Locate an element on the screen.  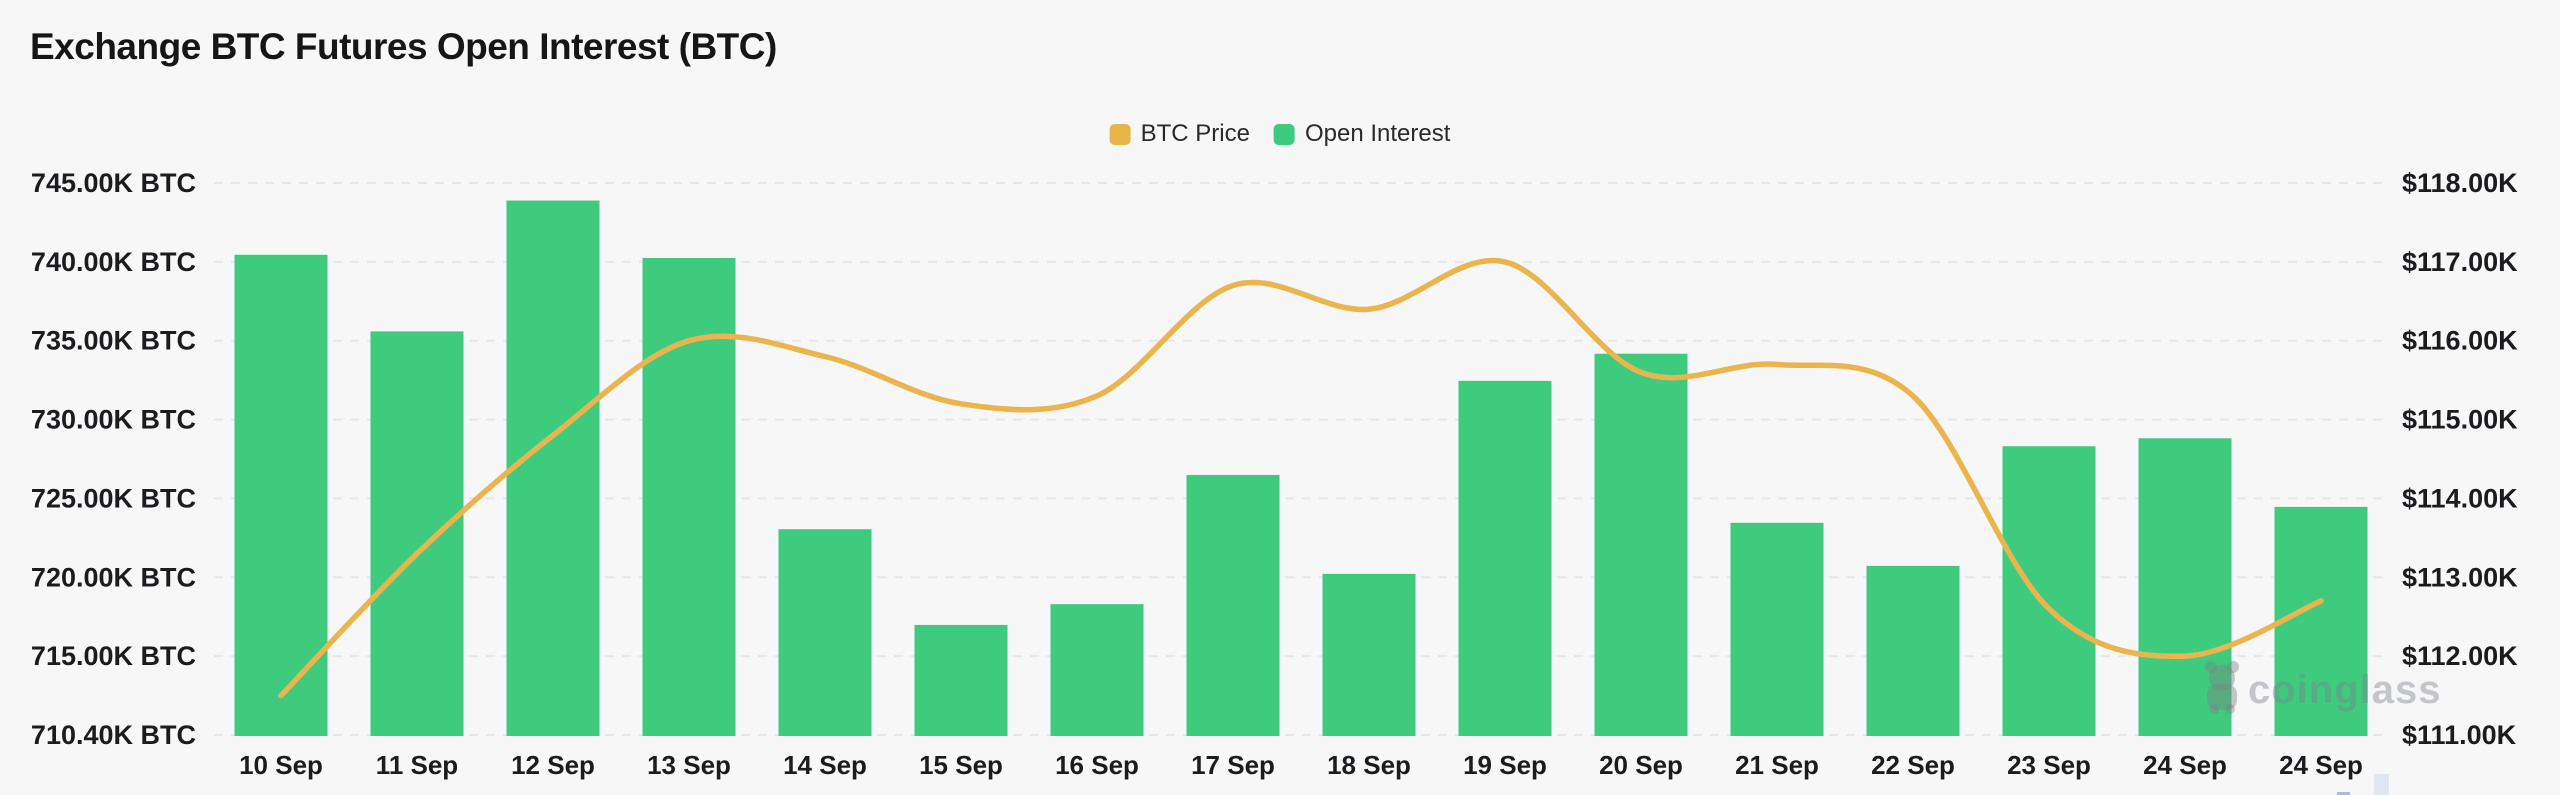
open-interest-legend-label: Open Interest is located at coordinates (1377, 133).